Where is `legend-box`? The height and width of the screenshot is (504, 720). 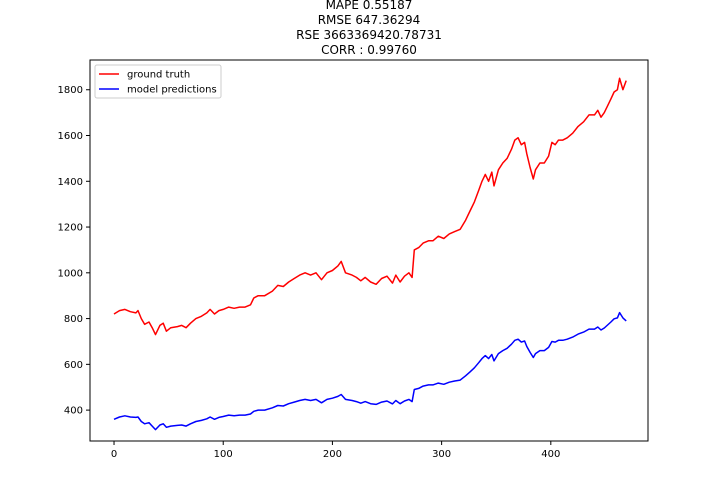 legend-box is located at coordinates (158, 81).